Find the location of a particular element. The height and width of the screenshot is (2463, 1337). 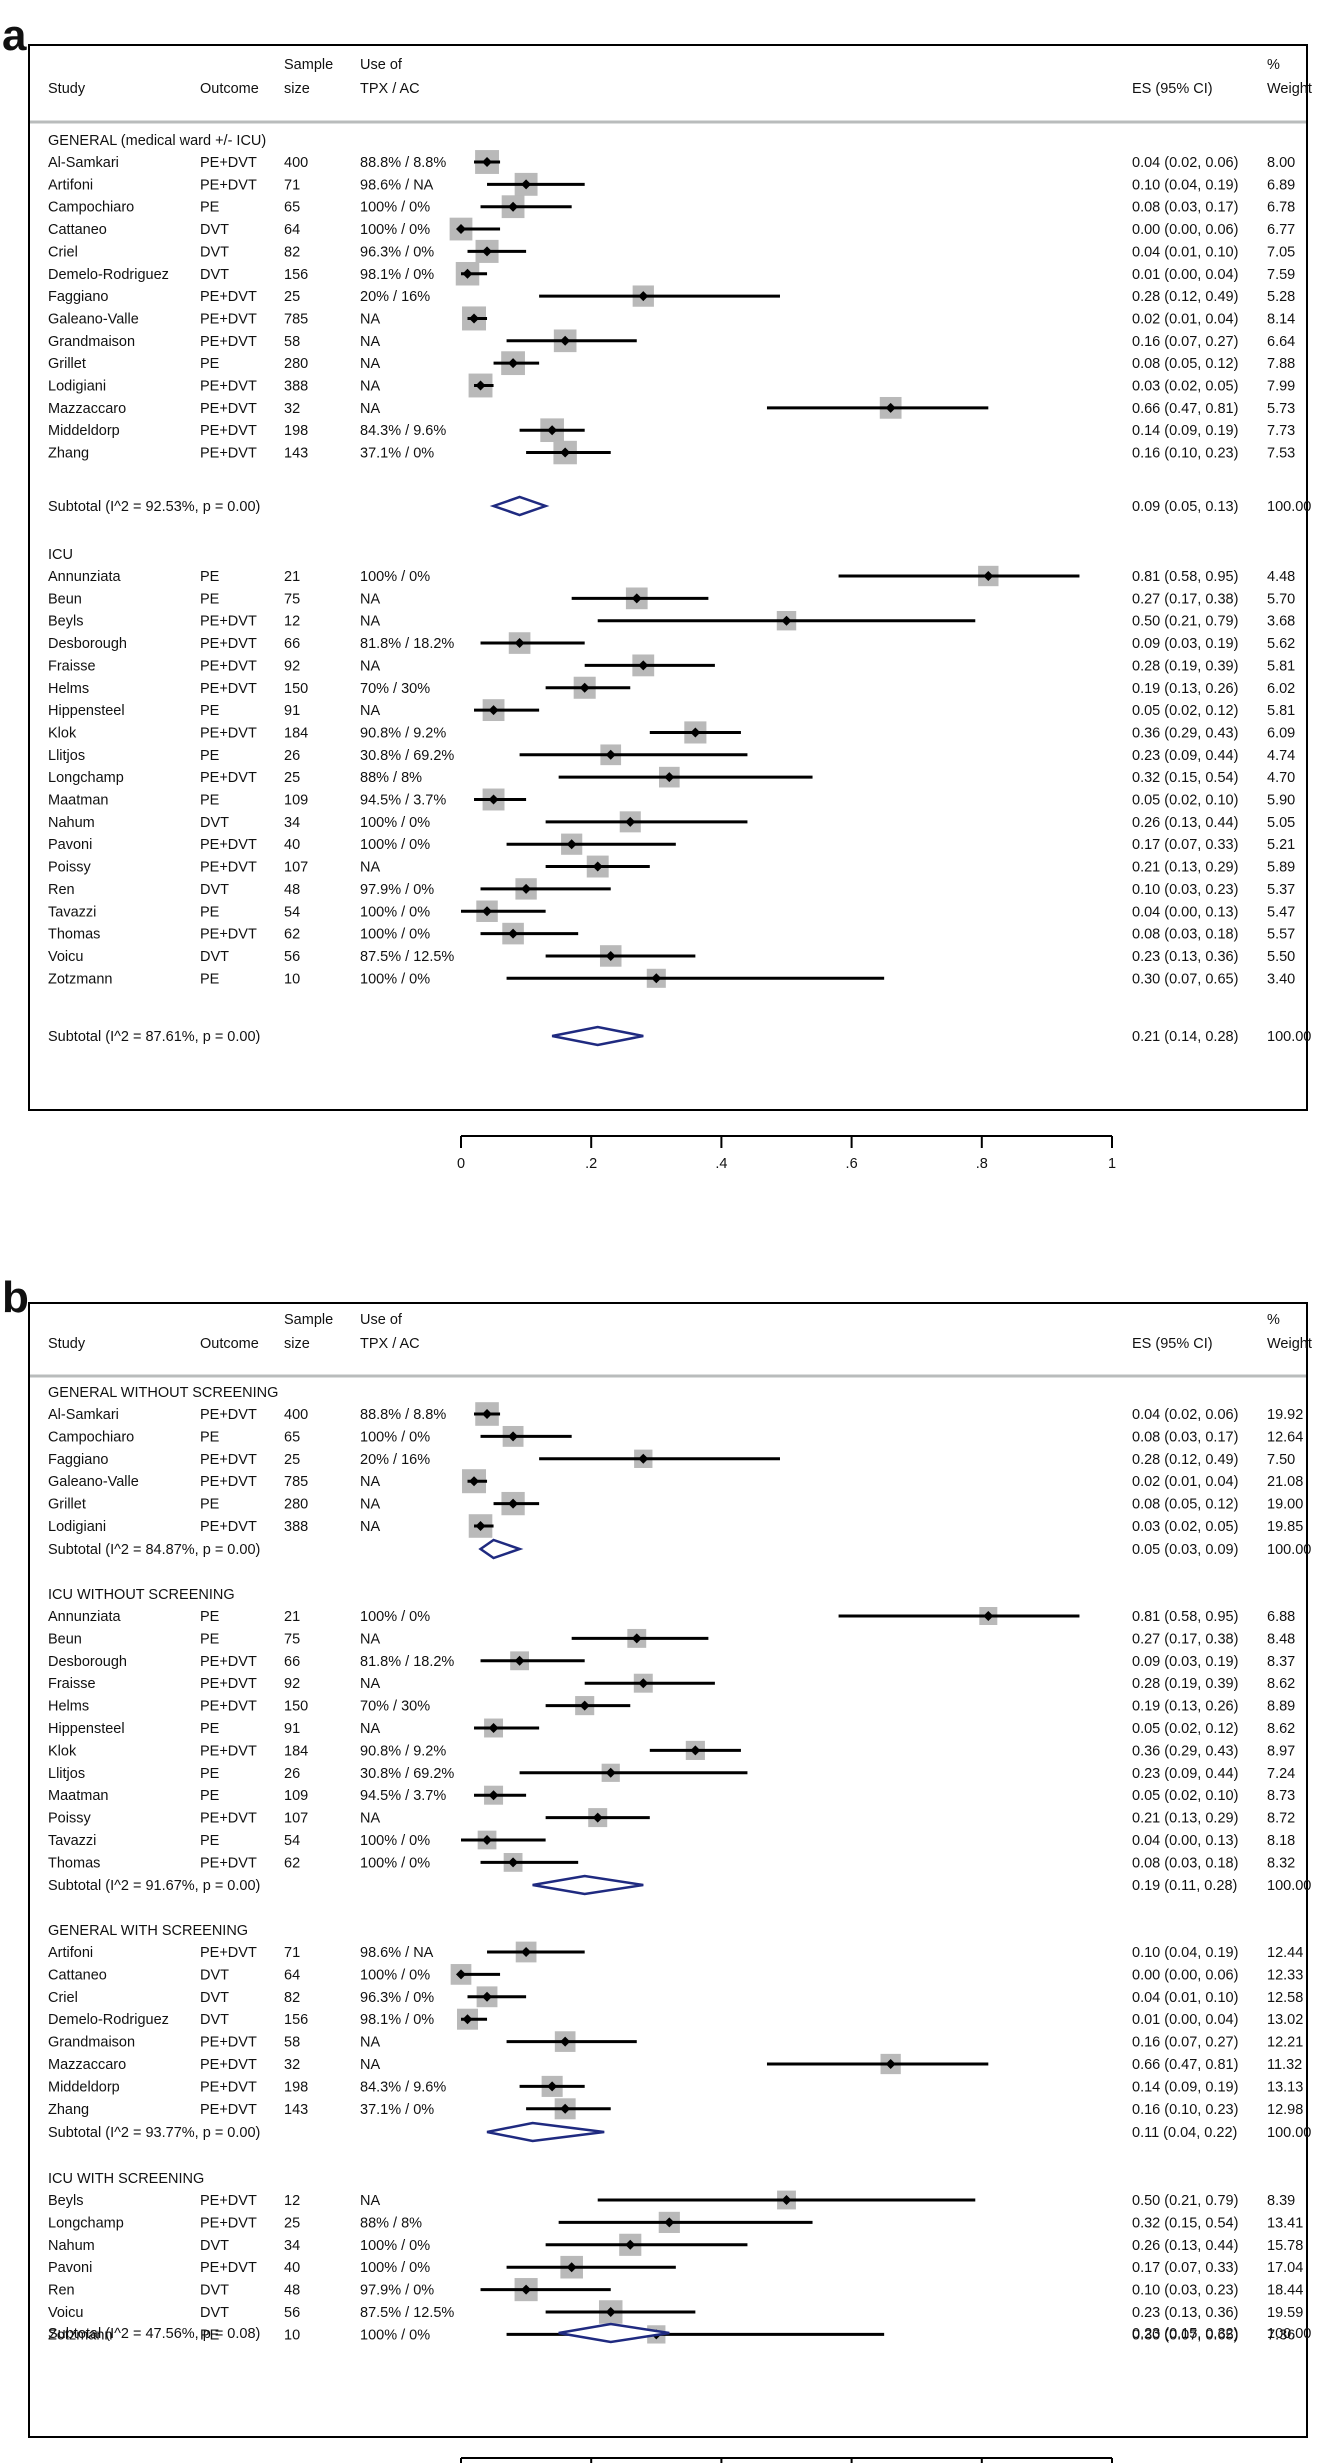

study-weight: 12.44 is located at coordinates (1285, 1953).